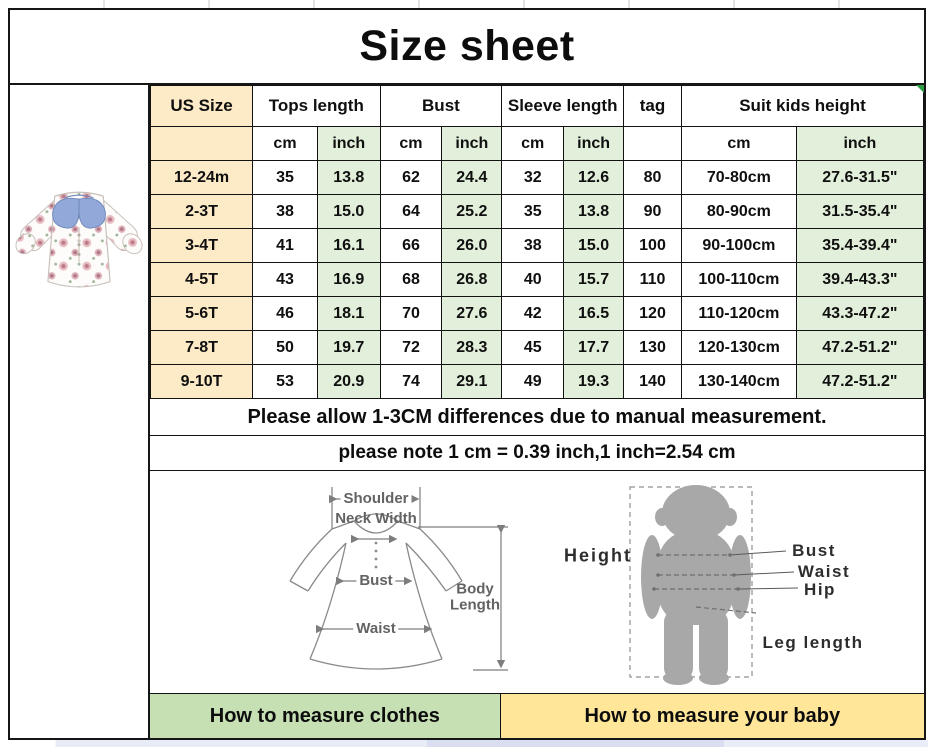 The height and width of the screenshot is (747, 928). I want to click on col-header-sleeve-length: Sleeve length, so click(563, 106).